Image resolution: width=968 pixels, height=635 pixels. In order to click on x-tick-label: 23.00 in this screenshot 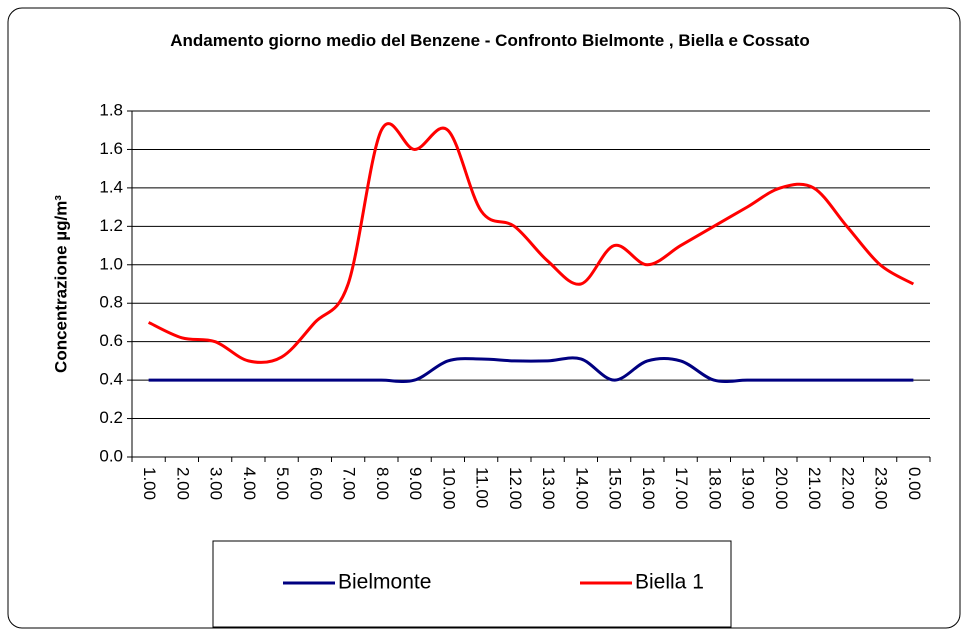, I will do `click(881, 488)`.